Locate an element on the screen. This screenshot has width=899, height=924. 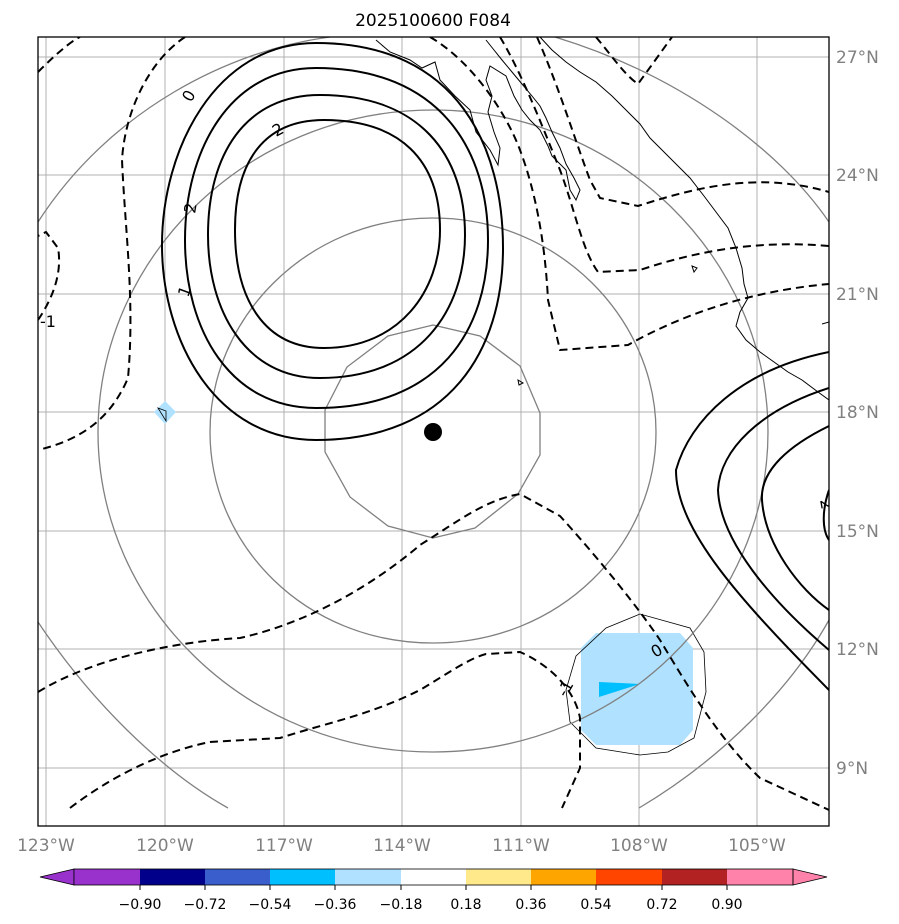
colorbar-label: 0.54 is located at coordinates (595, 905).